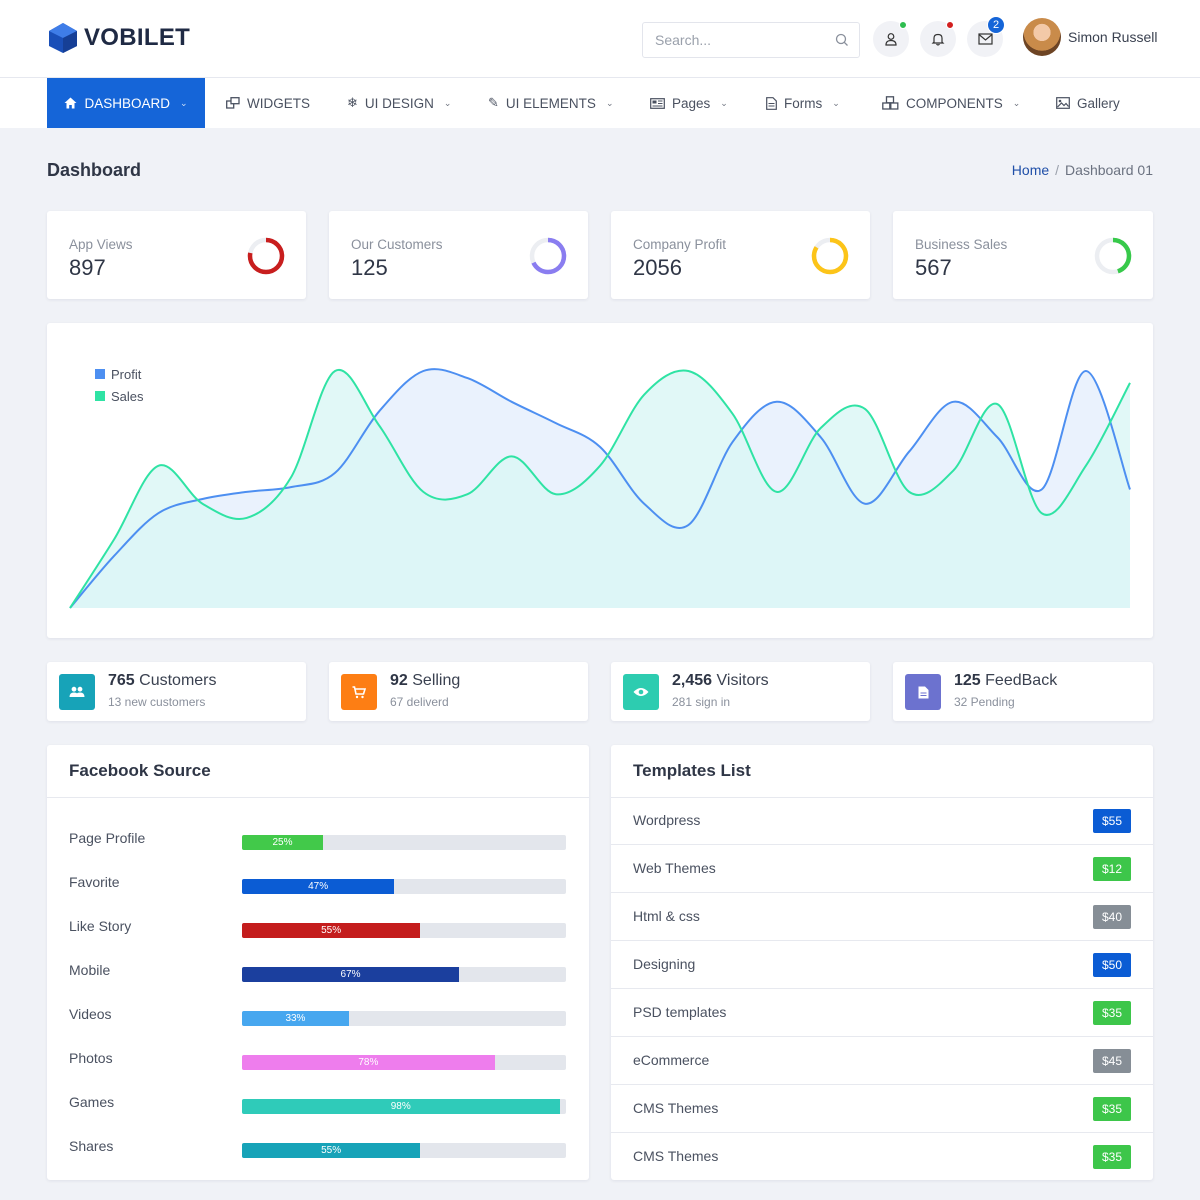  Describe the element at coordinates (101, 244) in the screenshot. I see `stat-label: App Views` at that location.